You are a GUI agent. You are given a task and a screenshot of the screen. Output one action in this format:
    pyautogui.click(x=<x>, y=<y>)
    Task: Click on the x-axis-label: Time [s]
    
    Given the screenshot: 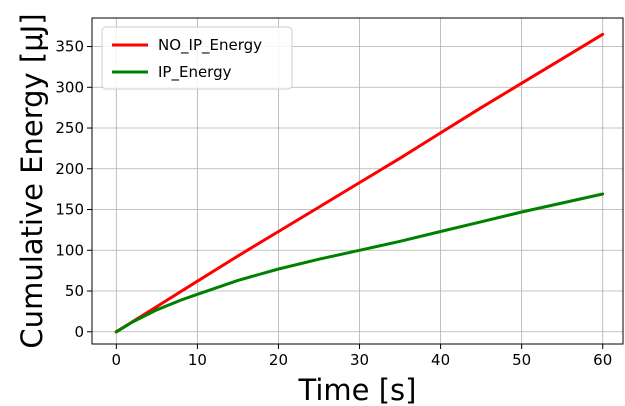 What is the action you would take?
    pyautogui.click(x=357, y=389)
    